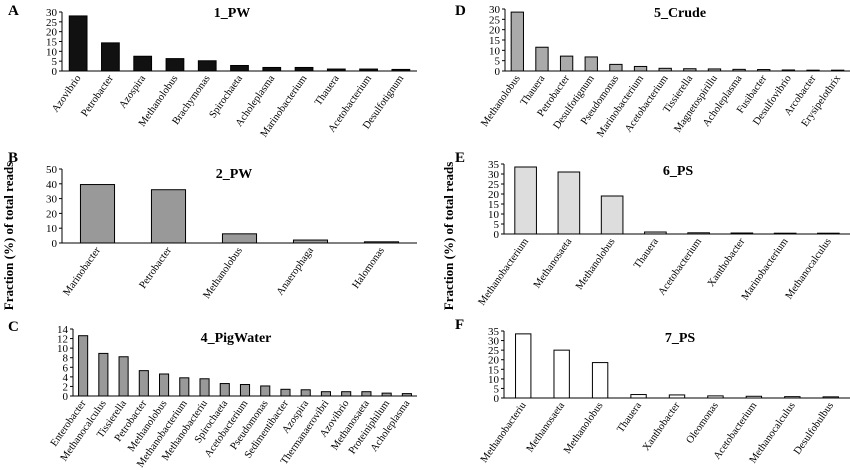 Image resolution: width=850 pixels, height=470 pixels. I want to click on bar-tissierella, so click(123, 376).